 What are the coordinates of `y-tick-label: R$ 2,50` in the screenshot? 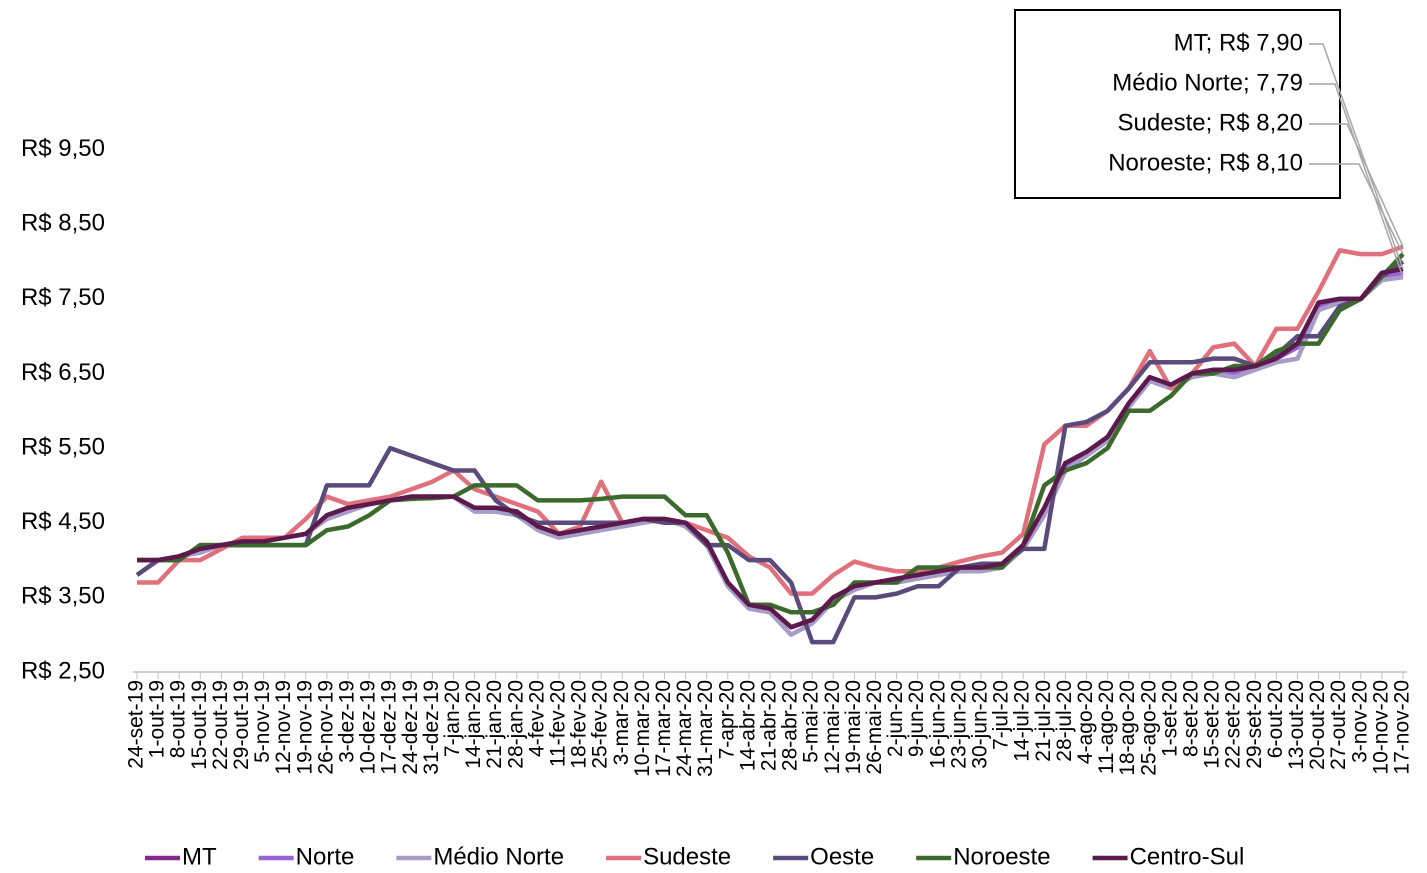 It's located at (63, 670).